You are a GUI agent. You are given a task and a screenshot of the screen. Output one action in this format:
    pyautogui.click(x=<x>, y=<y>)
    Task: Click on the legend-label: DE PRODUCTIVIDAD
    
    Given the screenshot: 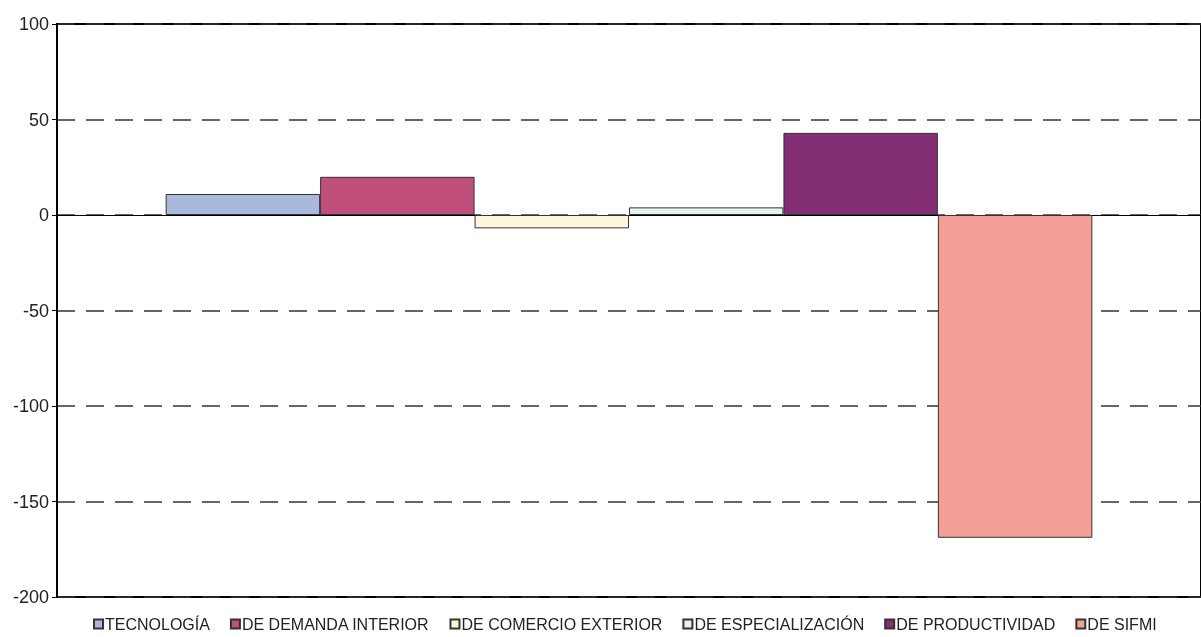 What is the action you would take?
    pyautogui.click(x=976, y=624)
    